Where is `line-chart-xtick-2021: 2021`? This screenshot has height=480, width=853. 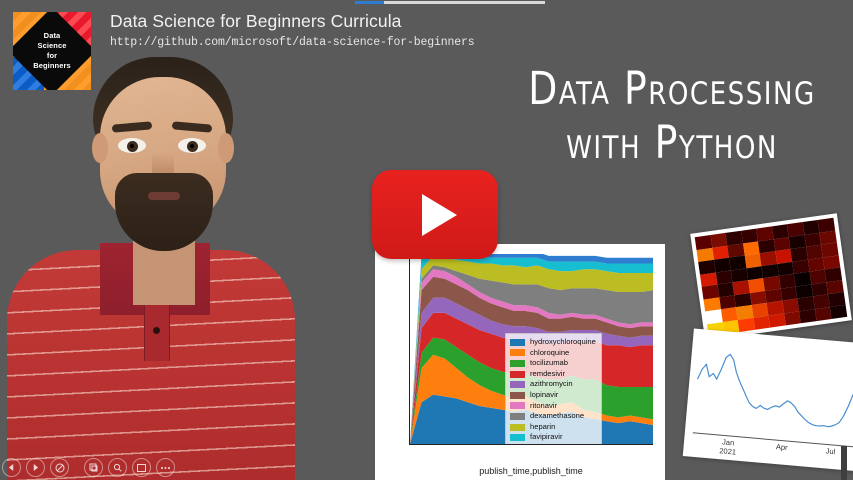 line-chart-xtick-2021: 2021 is located at coordinates (727, 451).